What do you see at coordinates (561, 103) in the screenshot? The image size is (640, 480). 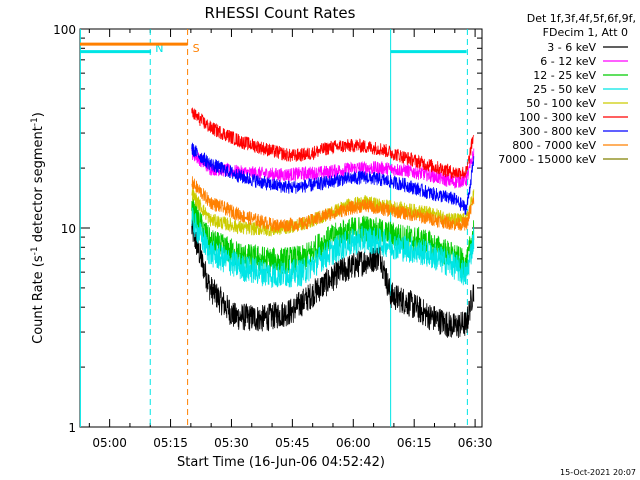 I see `legend-label: 50 - 100 keV` at bounding box center [561, 103].